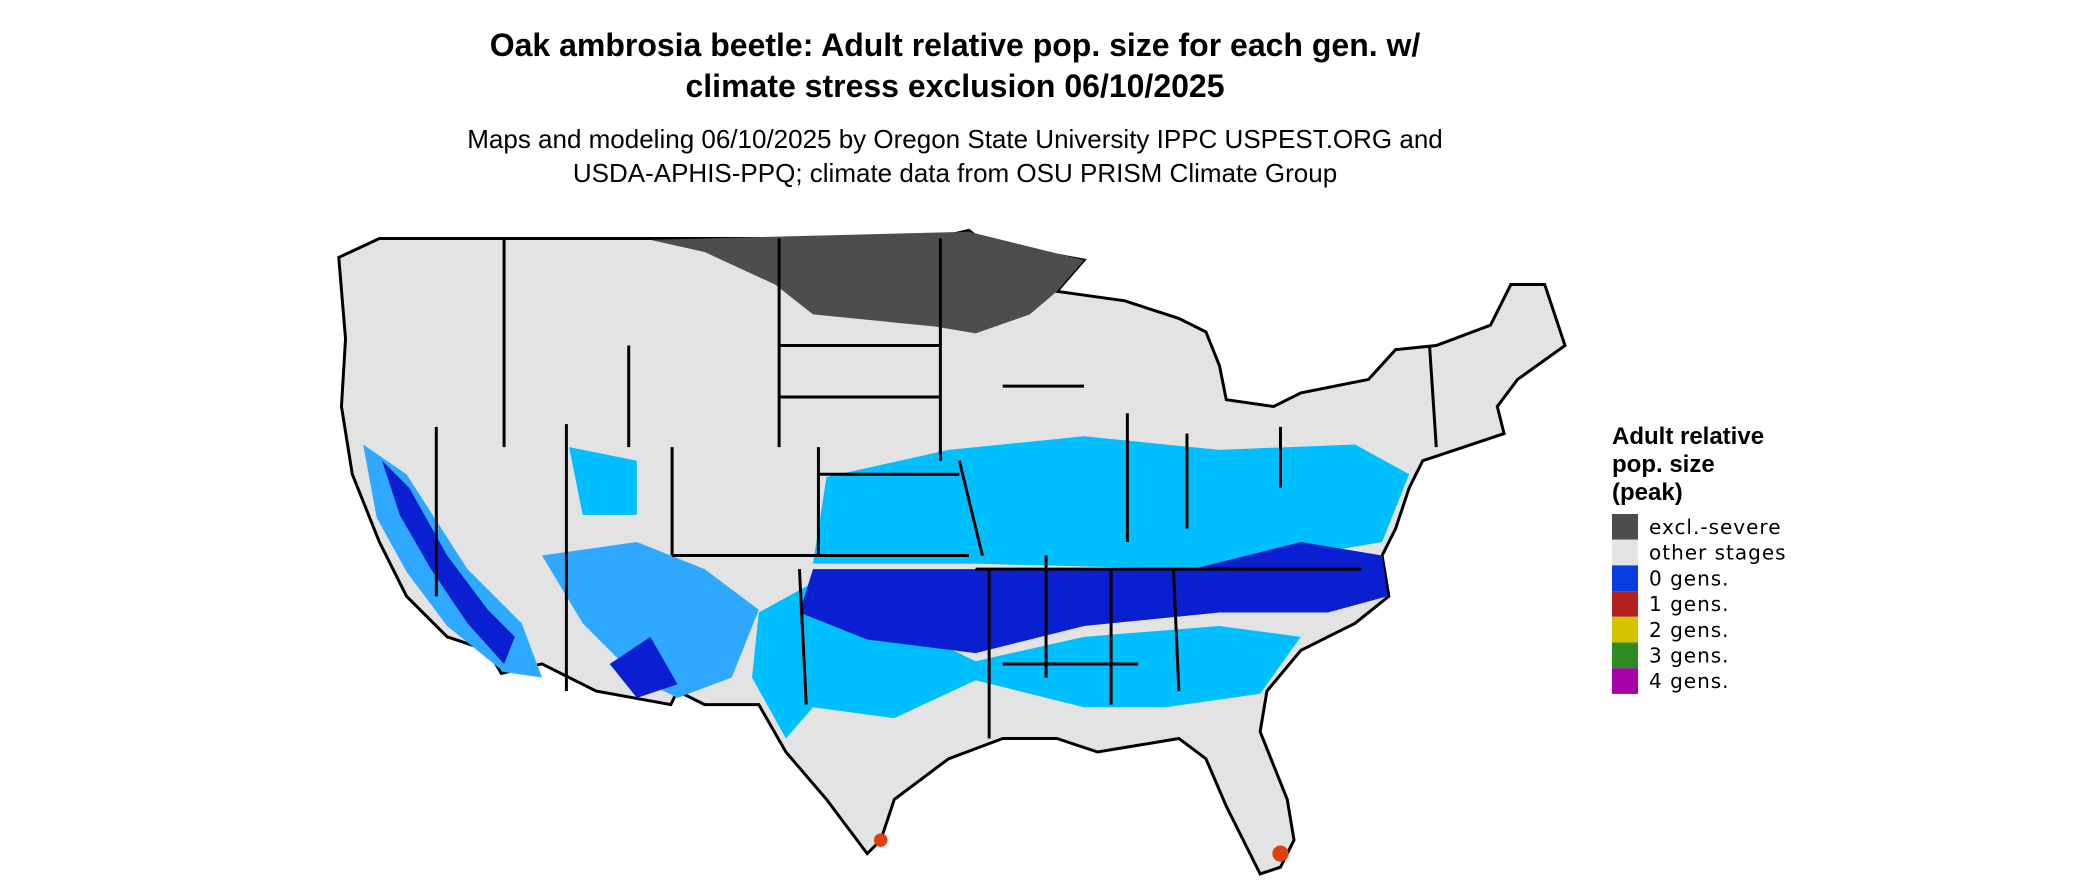 The height and width of the screenshot is (892, 2100). What do you see at coordinates (1689, 681) in the screenshot?
I see `legend-label: 4 gens.` at bounding box center [1689, 681].